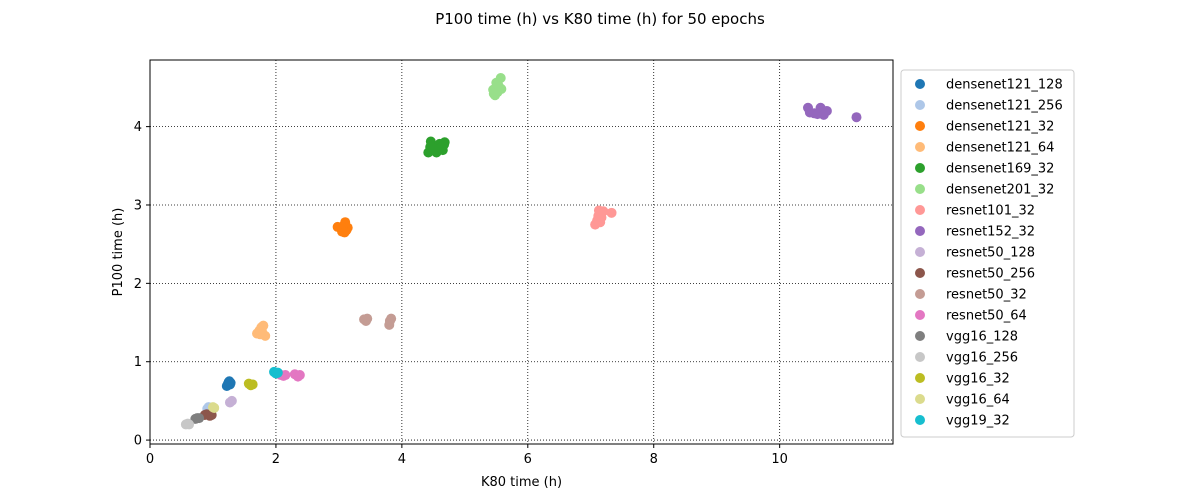 The width and height of the screenshot is (1200, 500). What do you see at coordinates (990, 274) in the screenshot?
I see `legend-label: resnet50_256` at bounding box center [990, 274].